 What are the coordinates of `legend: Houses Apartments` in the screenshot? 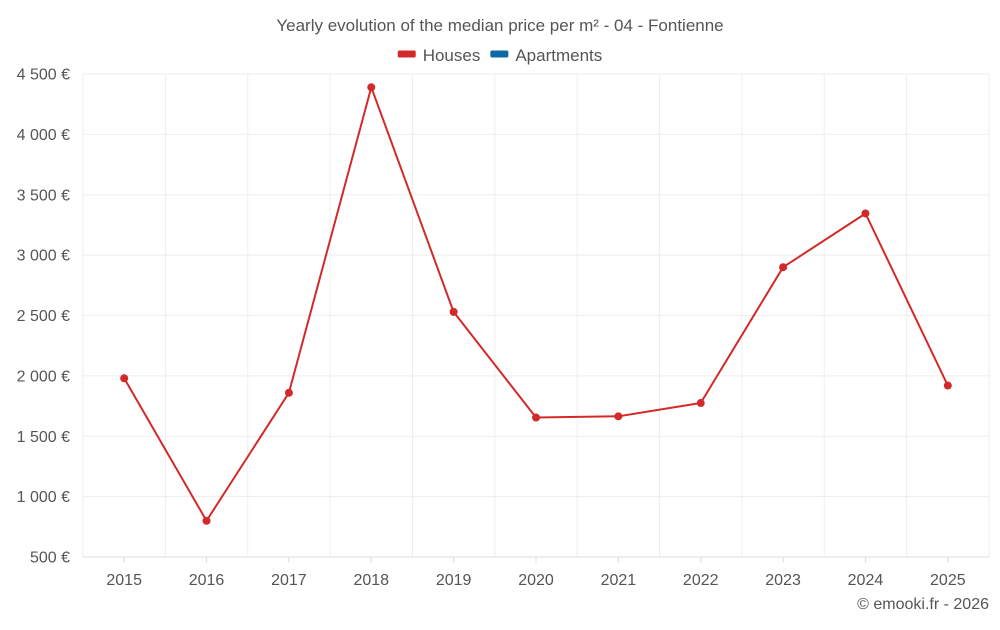 It's located at (499, 55).